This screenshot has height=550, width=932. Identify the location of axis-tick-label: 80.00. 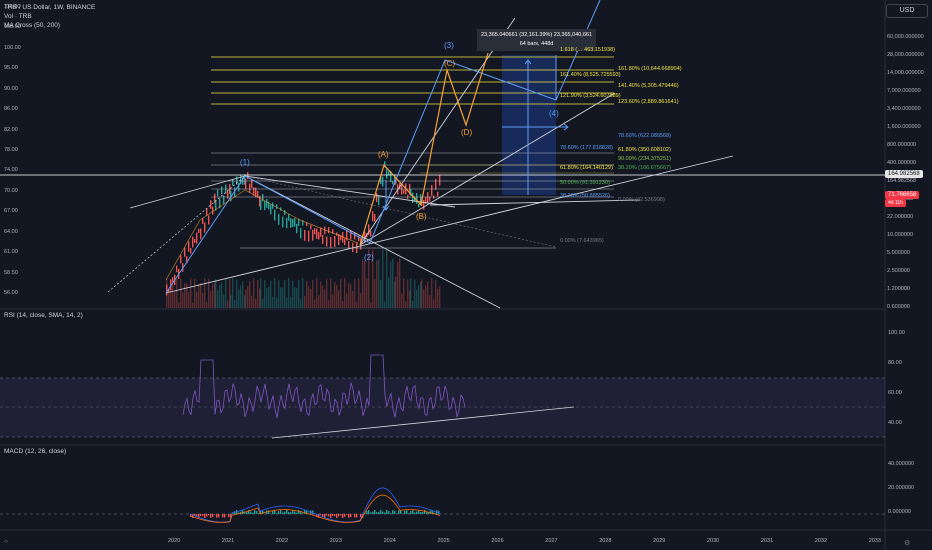
(895, 363).